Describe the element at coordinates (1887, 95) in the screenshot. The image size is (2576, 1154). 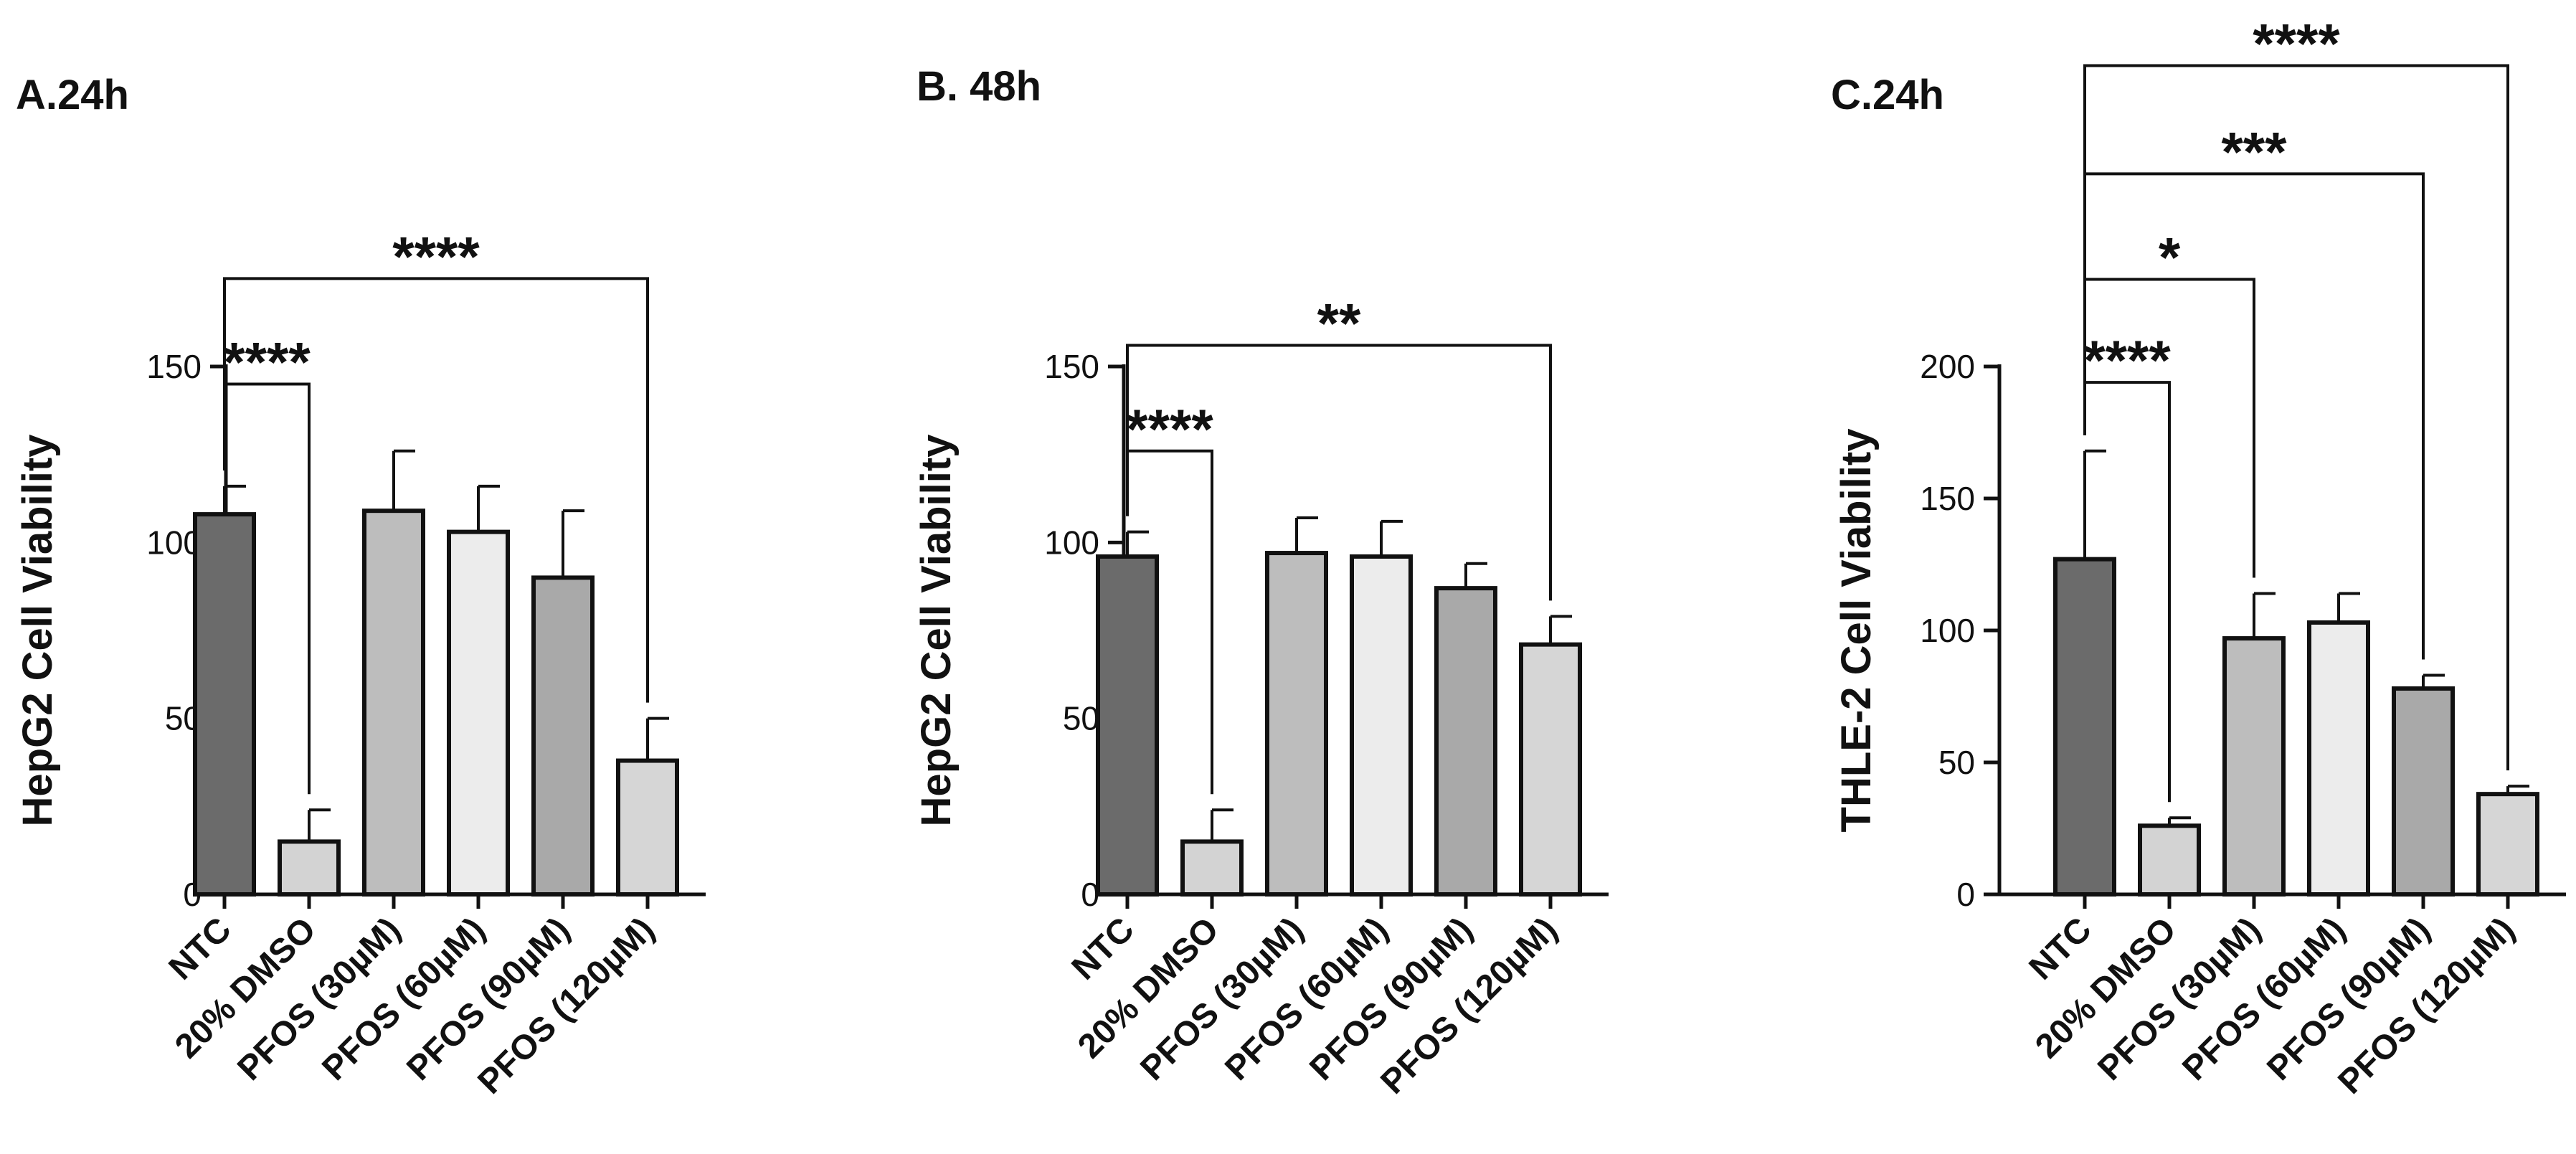
I see `panel-title: C.24h` at that location.